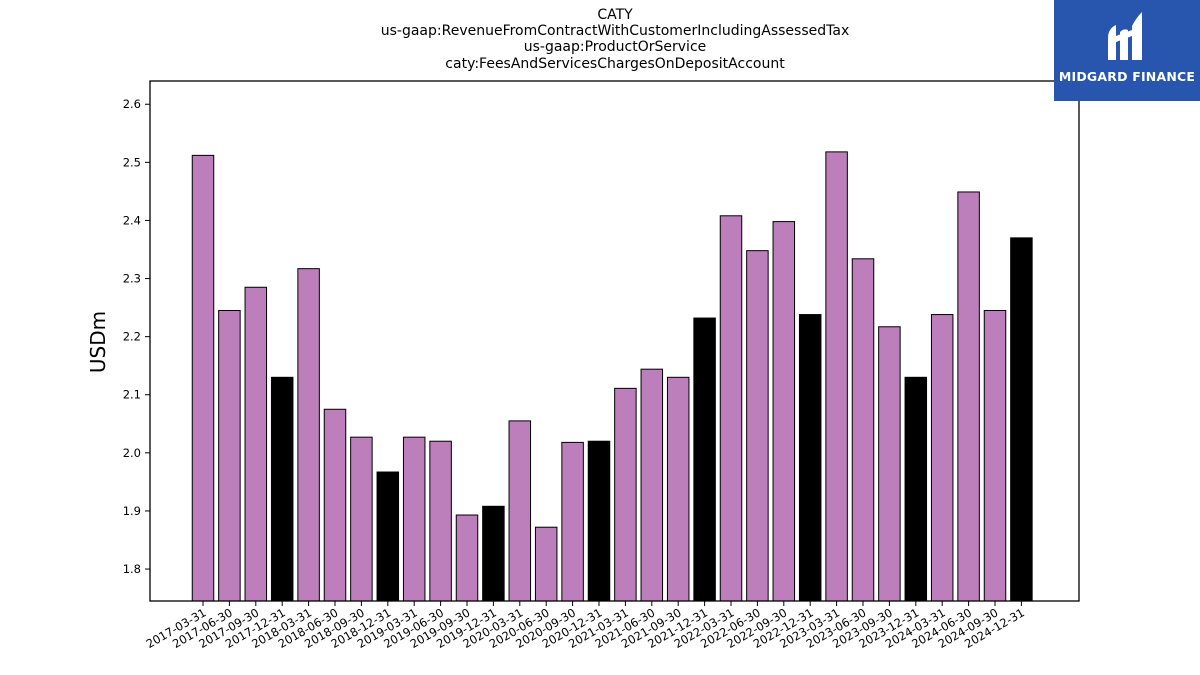 The image size is (1200, 675). Describe the element at coordinates (98, 342) in the screenshot. I see `y-axis-label: USDm` at that location.